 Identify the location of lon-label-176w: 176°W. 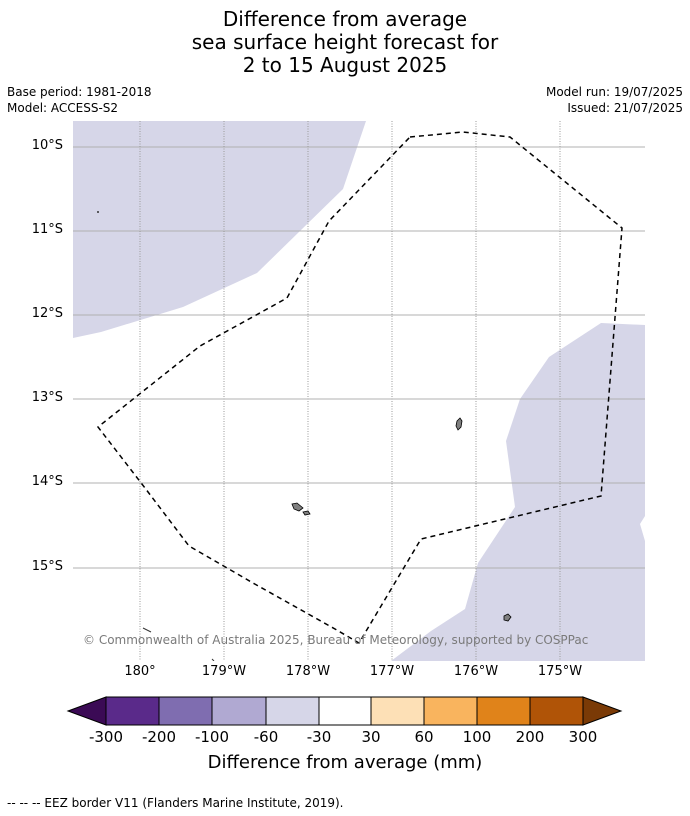
(476, 671).